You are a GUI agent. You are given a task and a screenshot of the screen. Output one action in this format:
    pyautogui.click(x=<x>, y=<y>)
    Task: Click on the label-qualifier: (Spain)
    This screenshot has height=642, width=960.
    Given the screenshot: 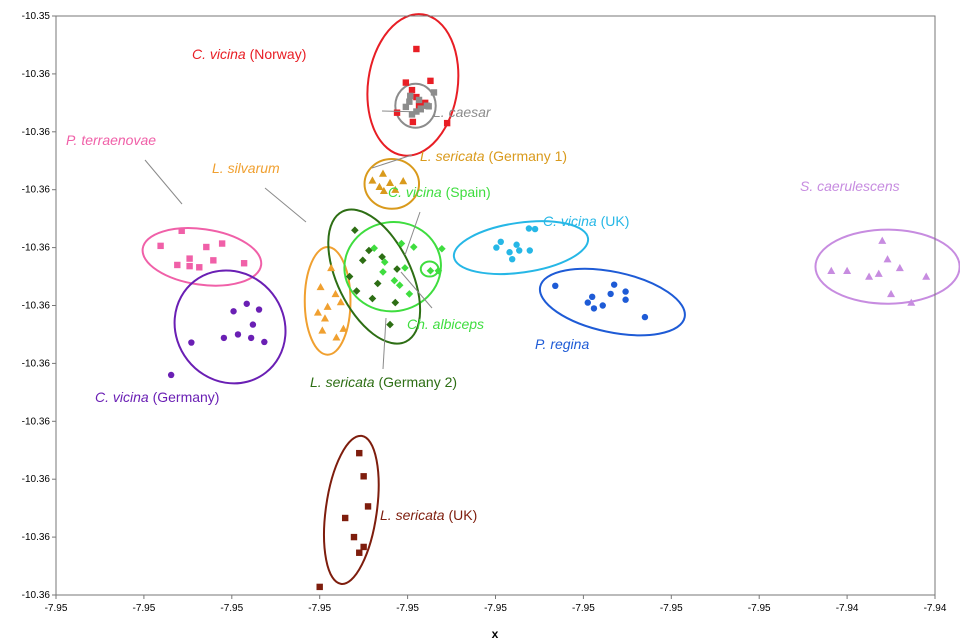 What is the action you would take?
    pyautogui.click(x=466, y=192)
    